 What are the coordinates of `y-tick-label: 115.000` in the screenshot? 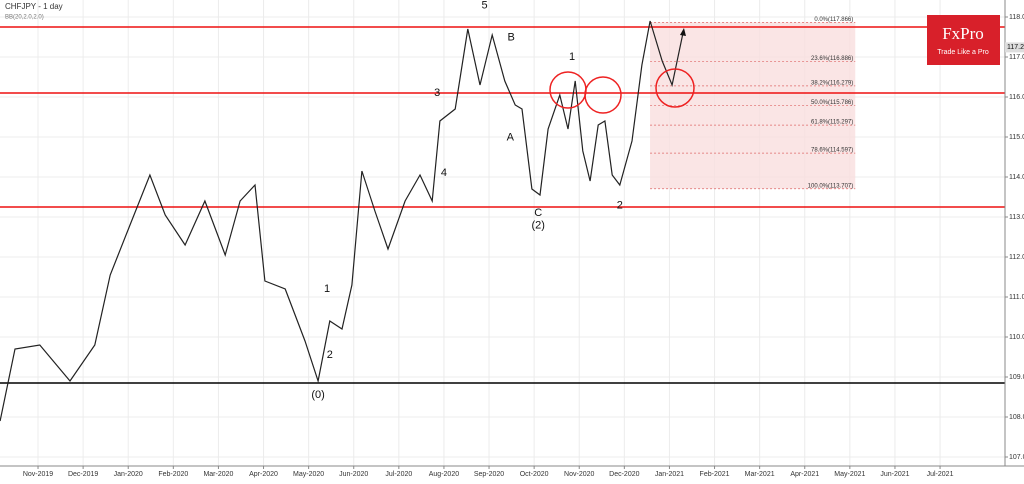 It's located at (1016, 137).